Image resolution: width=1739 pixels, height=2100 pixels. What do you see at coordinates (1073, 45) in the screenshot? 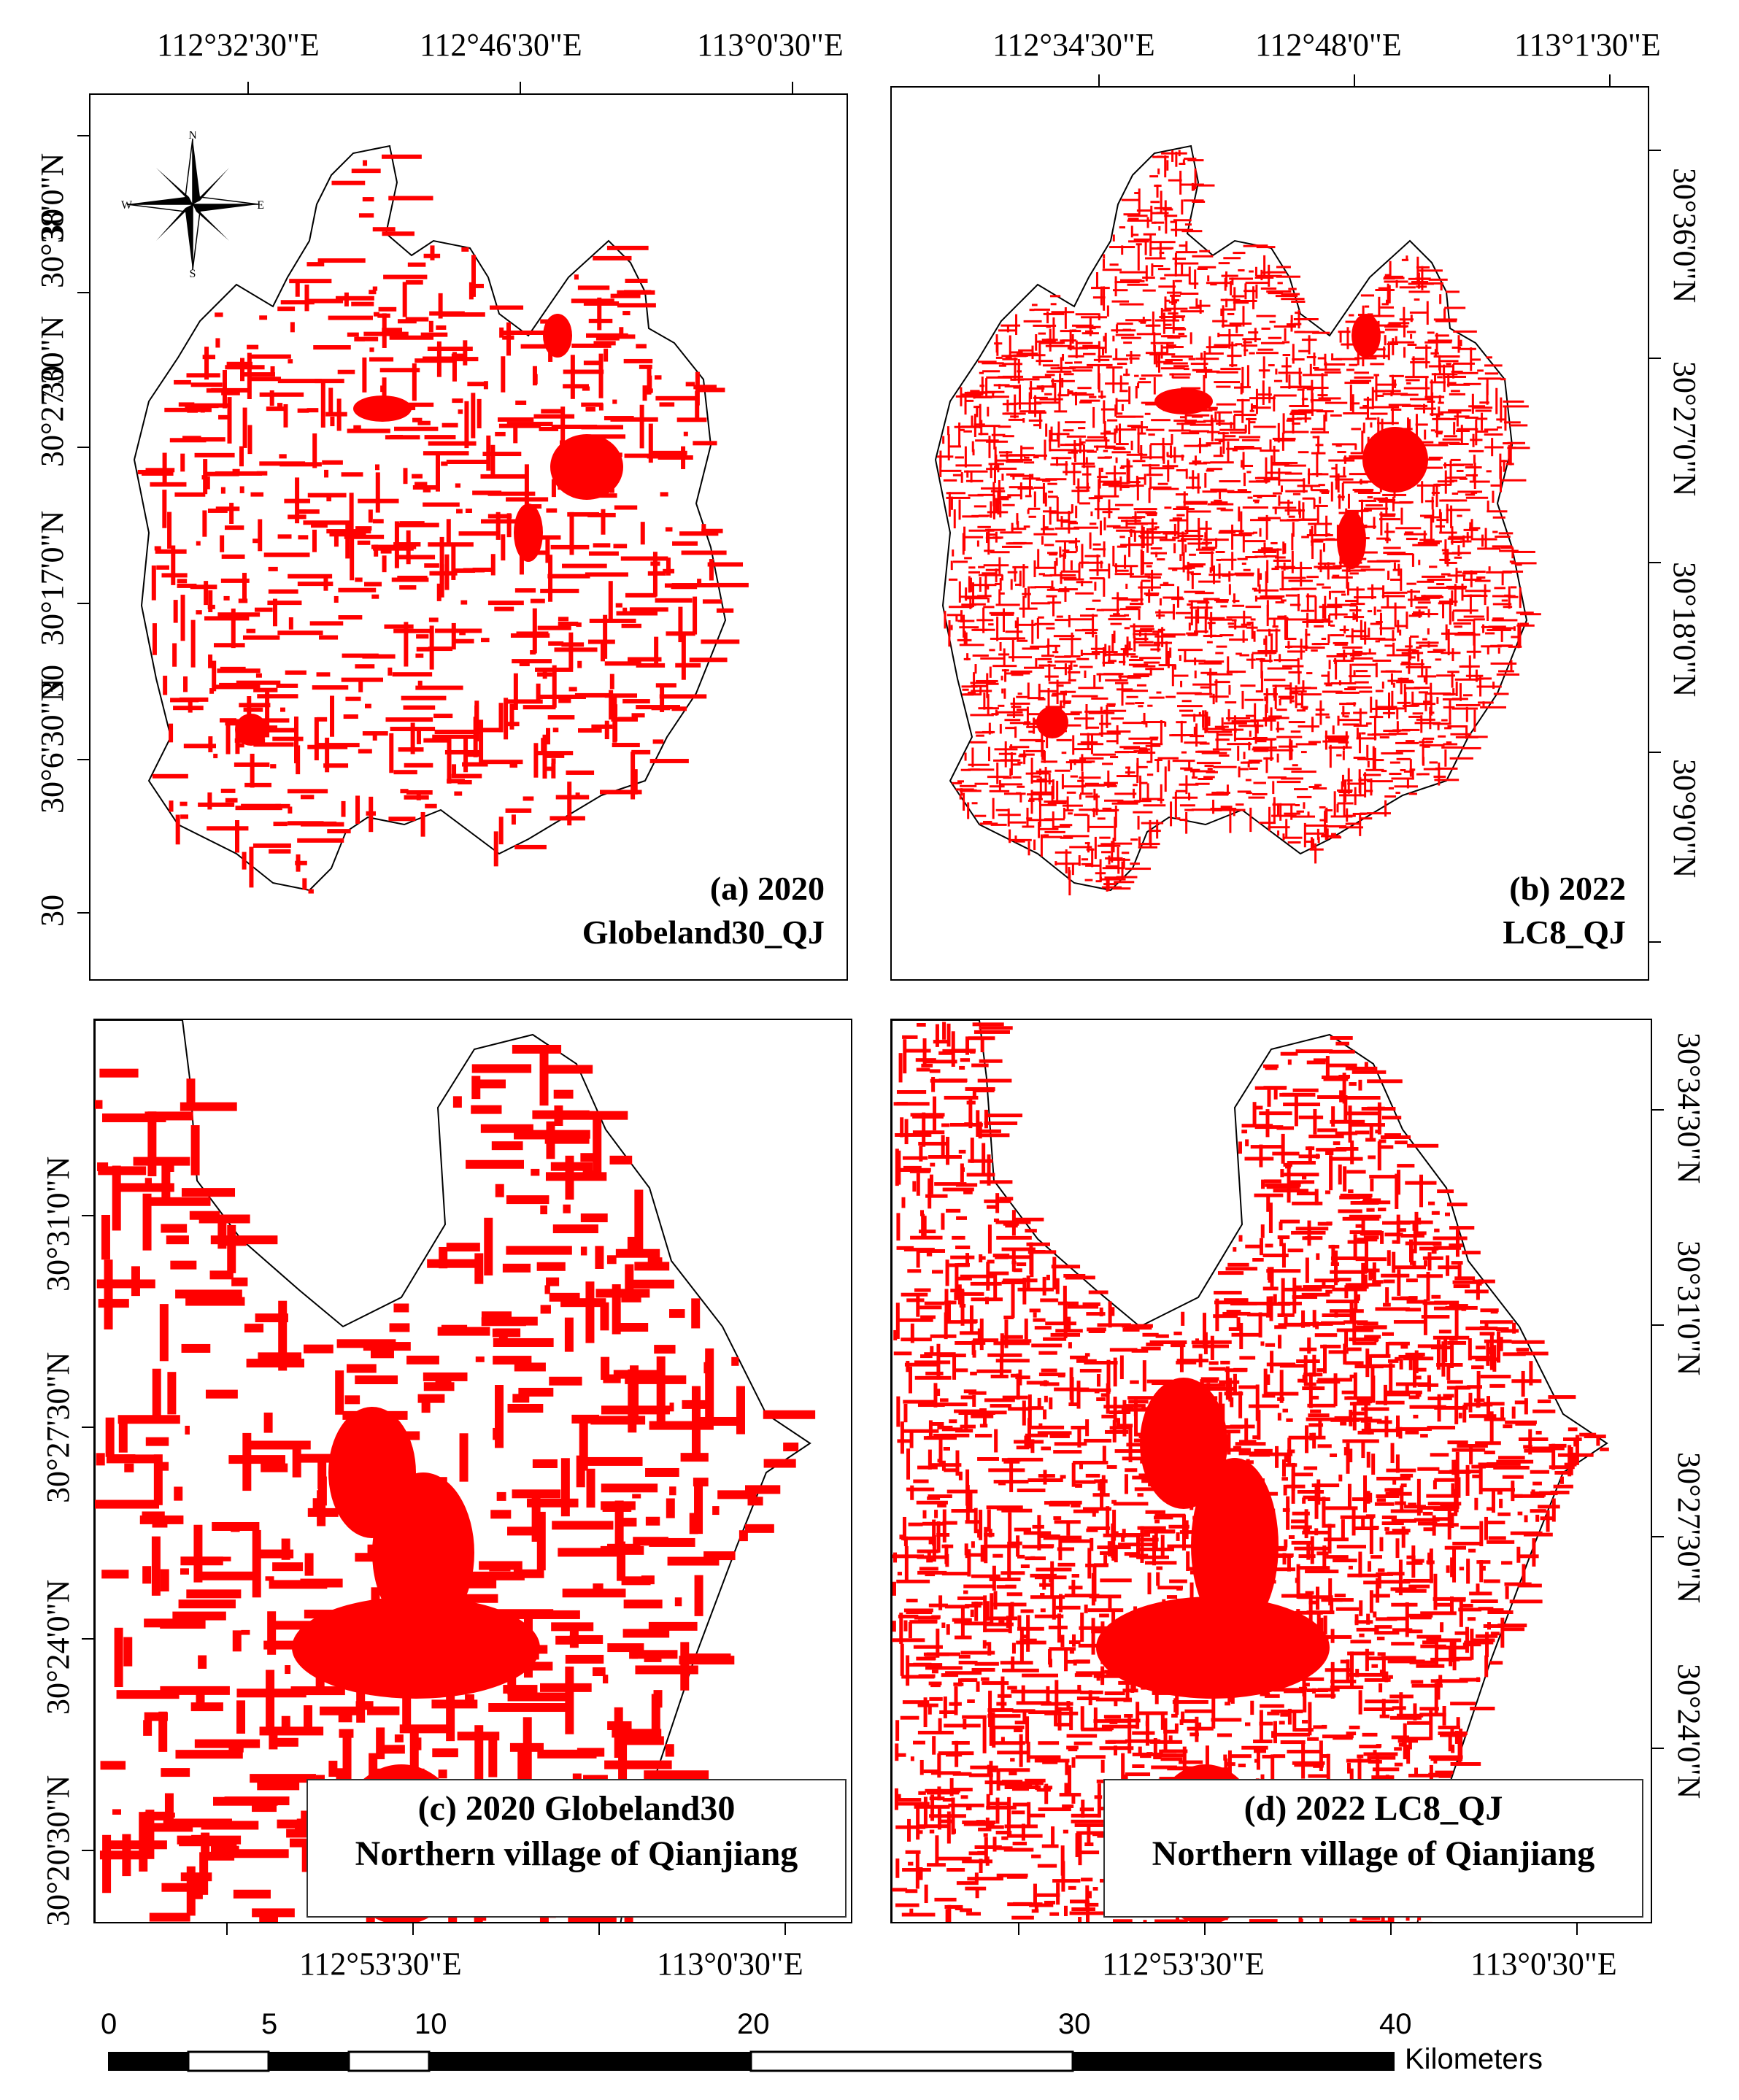
I see `panel-b-top-label-1: 112°34'30"E` at bounding box center [1073, 45].